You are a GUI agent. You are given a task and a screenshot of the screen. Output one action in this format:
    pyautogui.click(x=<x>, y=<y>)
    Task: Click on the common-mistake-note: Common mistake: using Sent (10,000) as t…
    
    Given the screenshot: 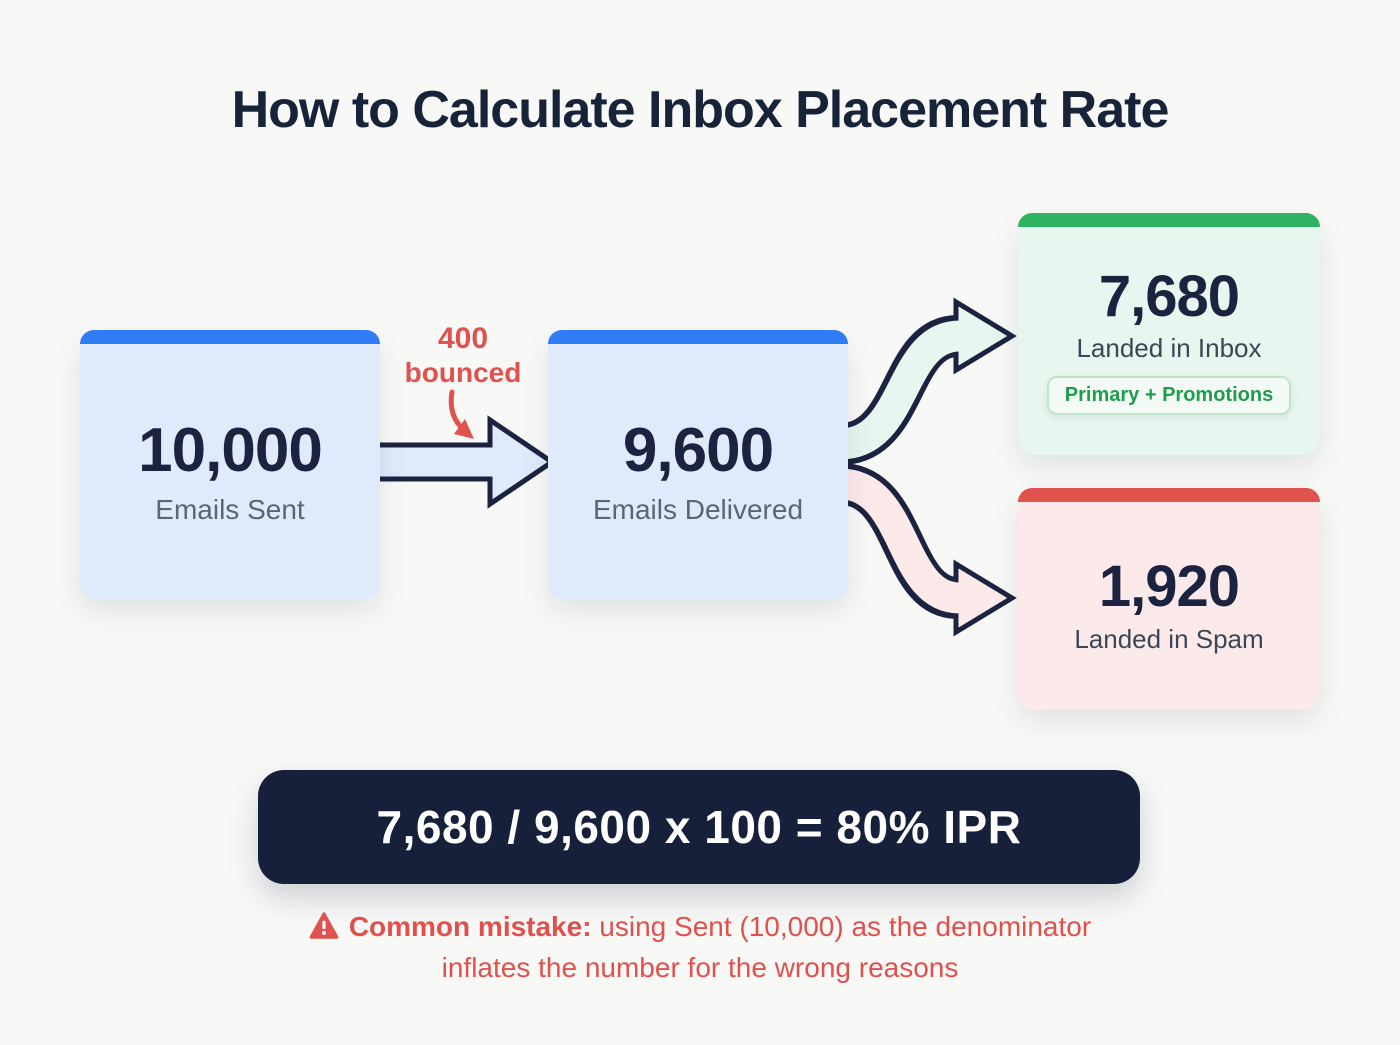 What is the action you would take?
    pyautogui.click(x=700, y=947)
    